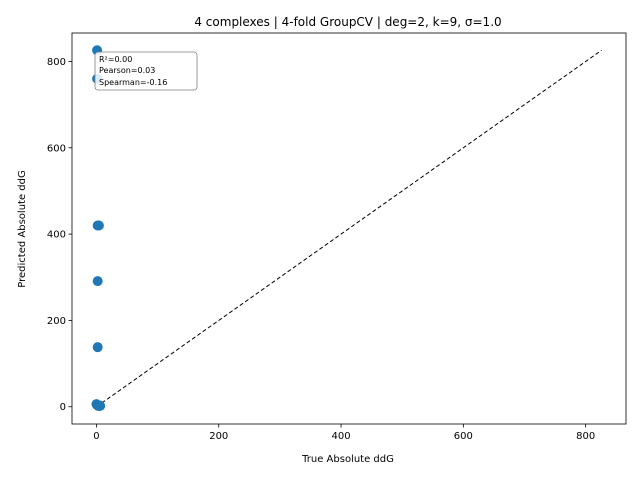  What do you see at coordinates (63, 407) in the screenshot?
I see `y-tick-label: 0` at bounding box center [63, 407].